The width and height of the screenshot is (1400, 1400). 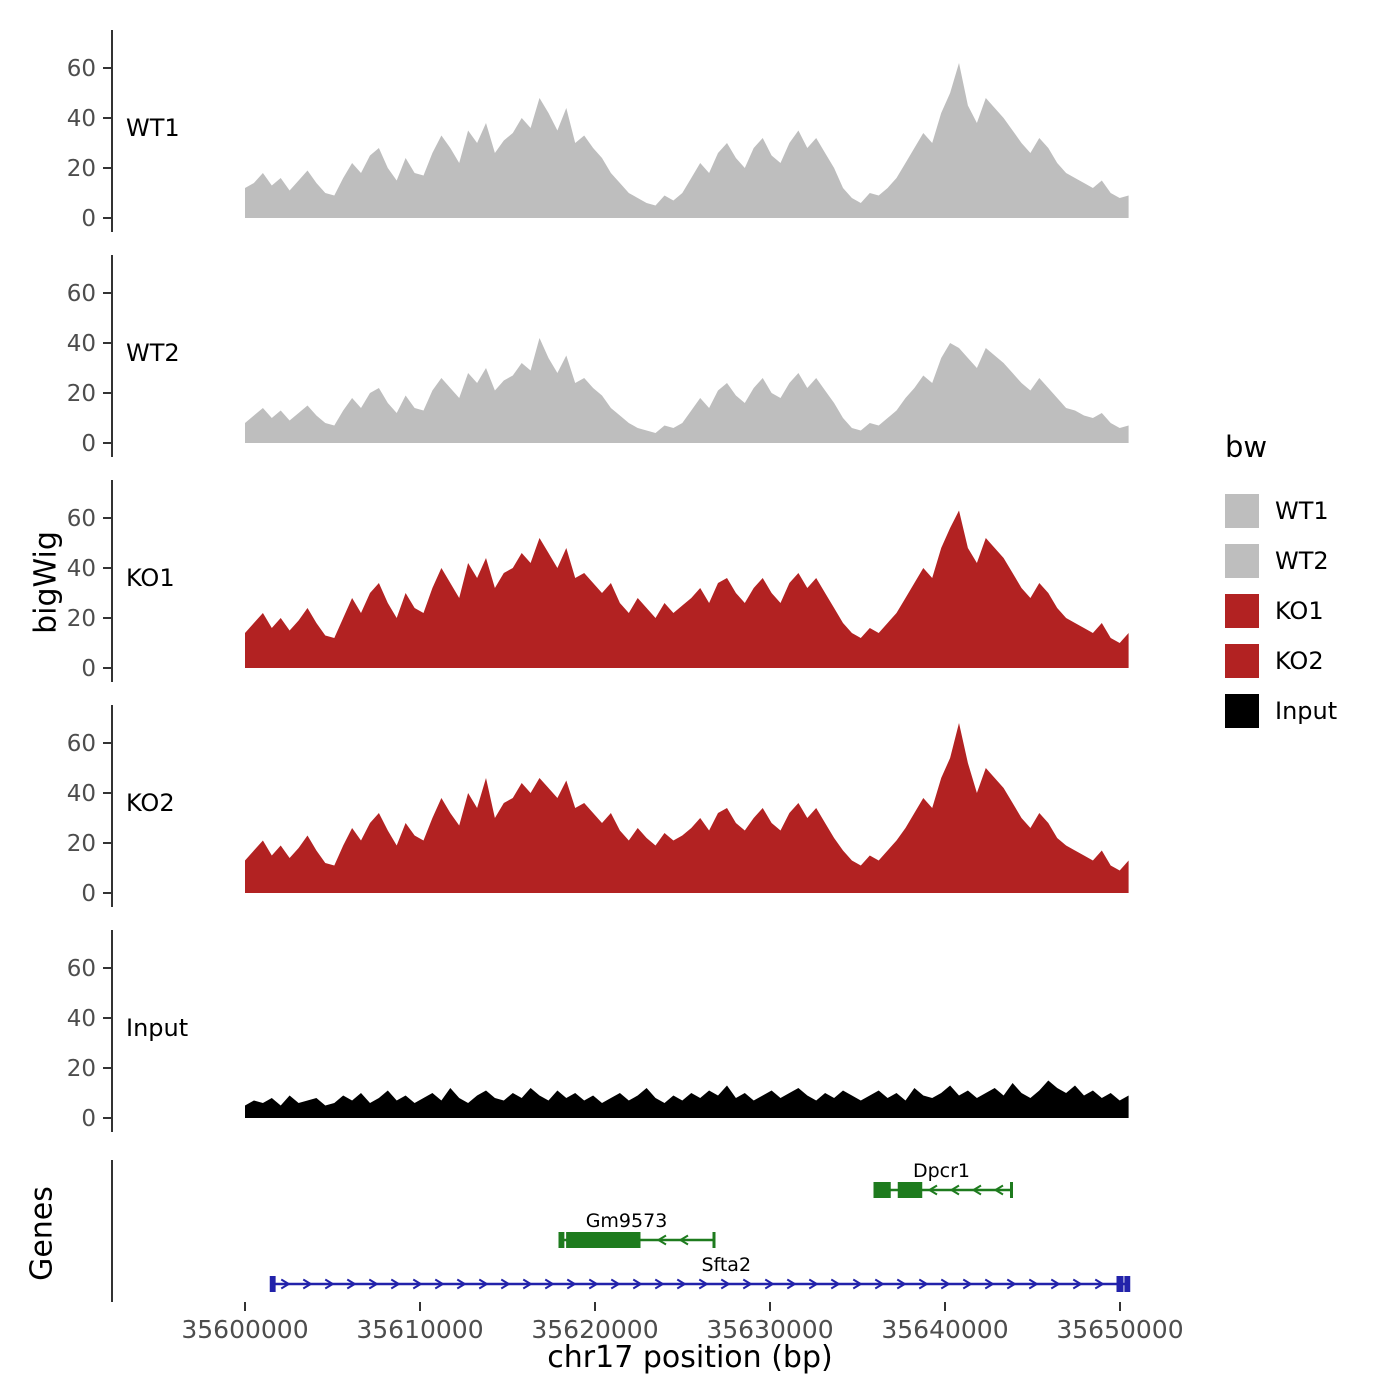 I want to click on x-tick-label: 35610000, so click(x=419, y=1329).